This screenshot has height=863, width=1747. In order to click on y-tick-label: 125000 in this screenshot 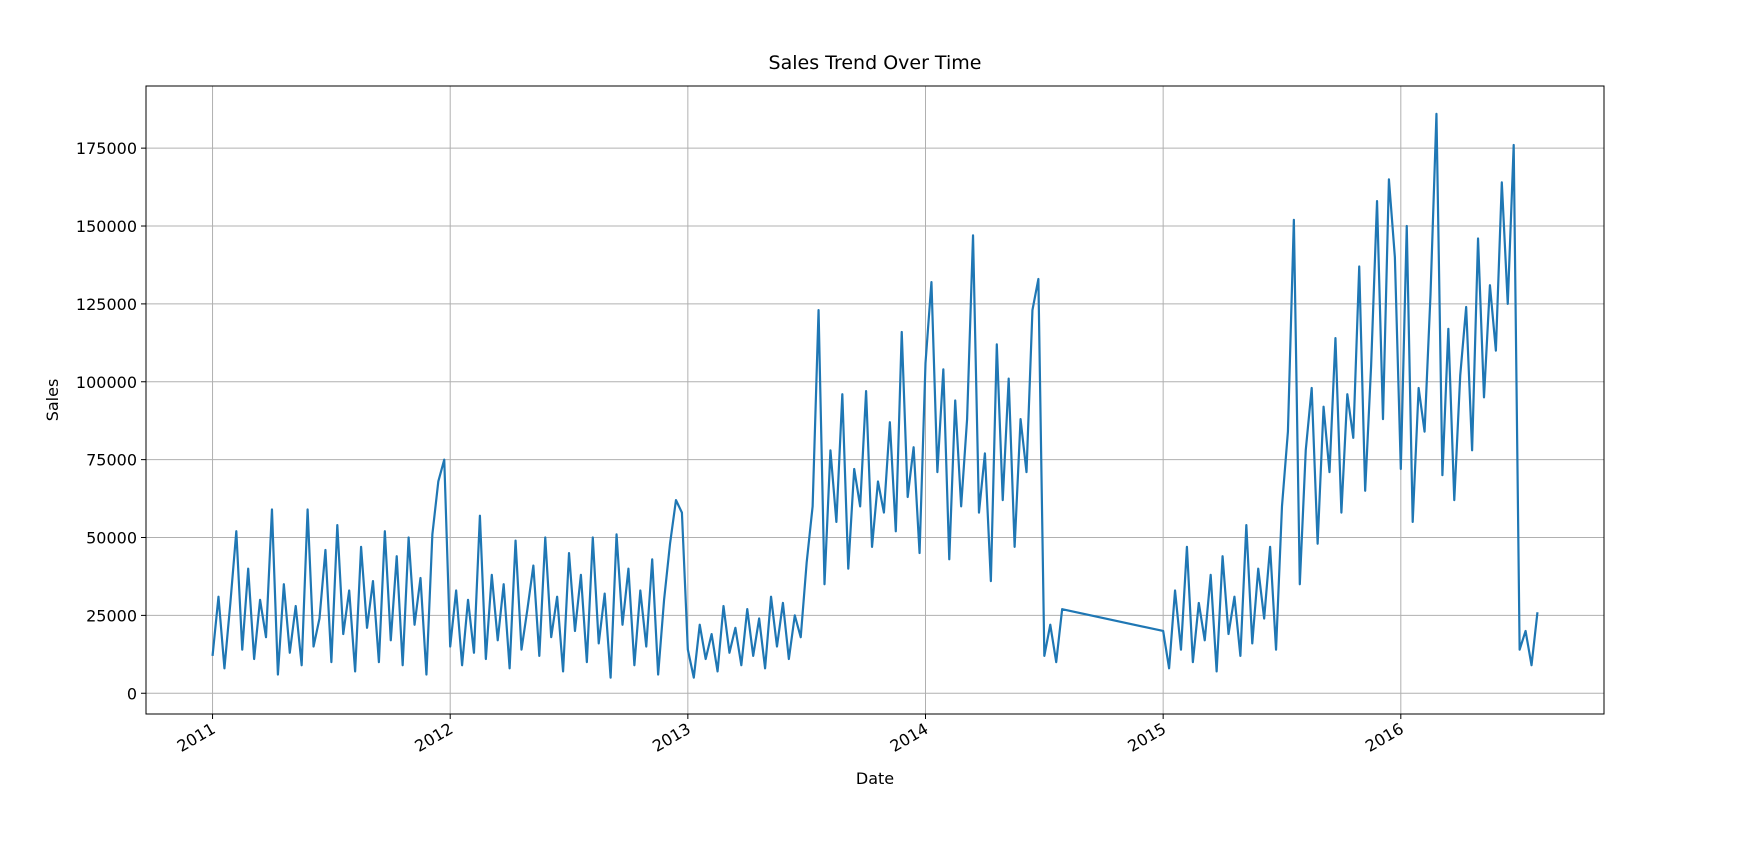, I will do `click(106, 304)`.